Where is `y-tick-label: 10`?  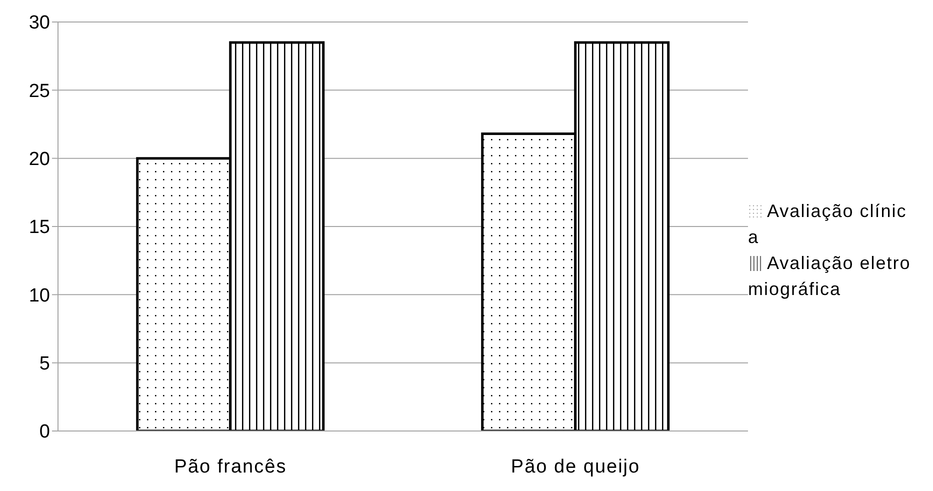
y-tick-label: 10 is located at coordinates (39, 295).